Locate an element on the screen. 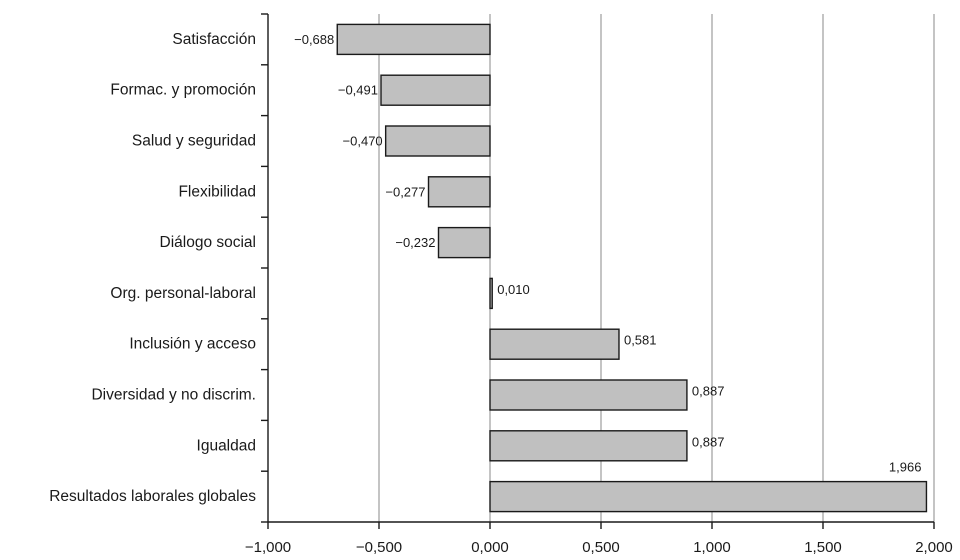  x-tick-label-2: 0,000 is located at coordinates (490, 547).